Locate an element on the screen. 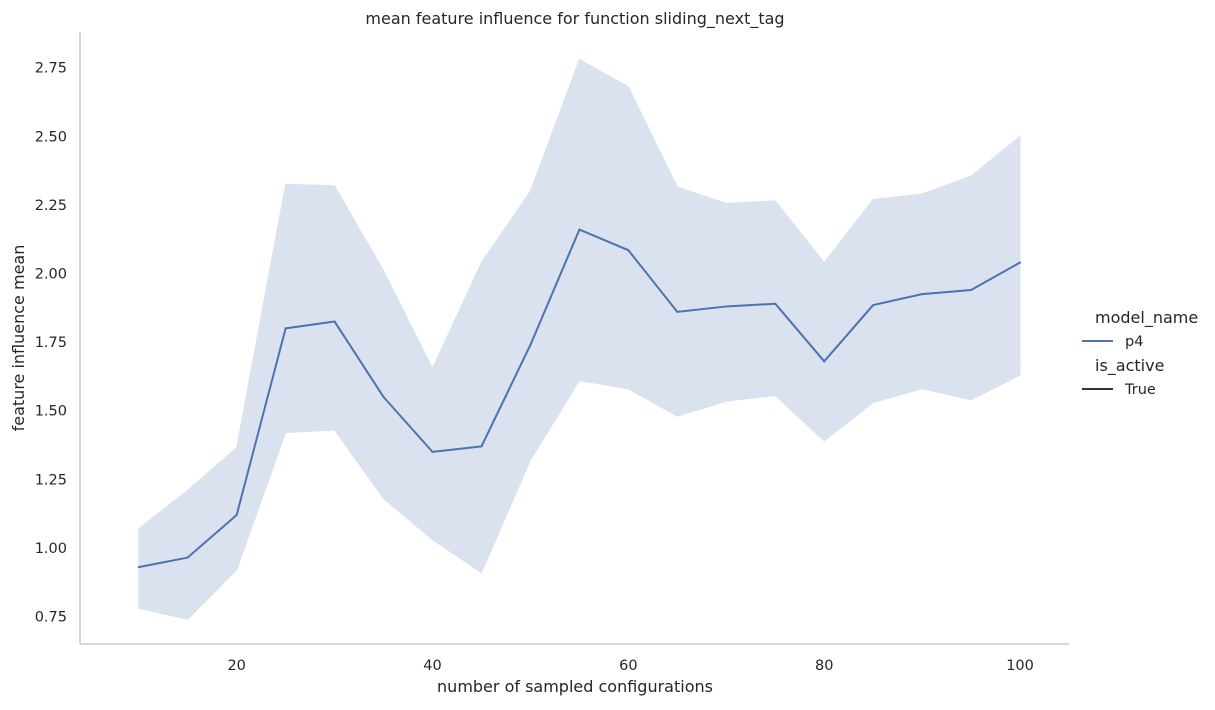 Image resolution: width=1215 pixels, height=710 pixels. legend-hue-title: model_name is located at coordinates (1146, 318).